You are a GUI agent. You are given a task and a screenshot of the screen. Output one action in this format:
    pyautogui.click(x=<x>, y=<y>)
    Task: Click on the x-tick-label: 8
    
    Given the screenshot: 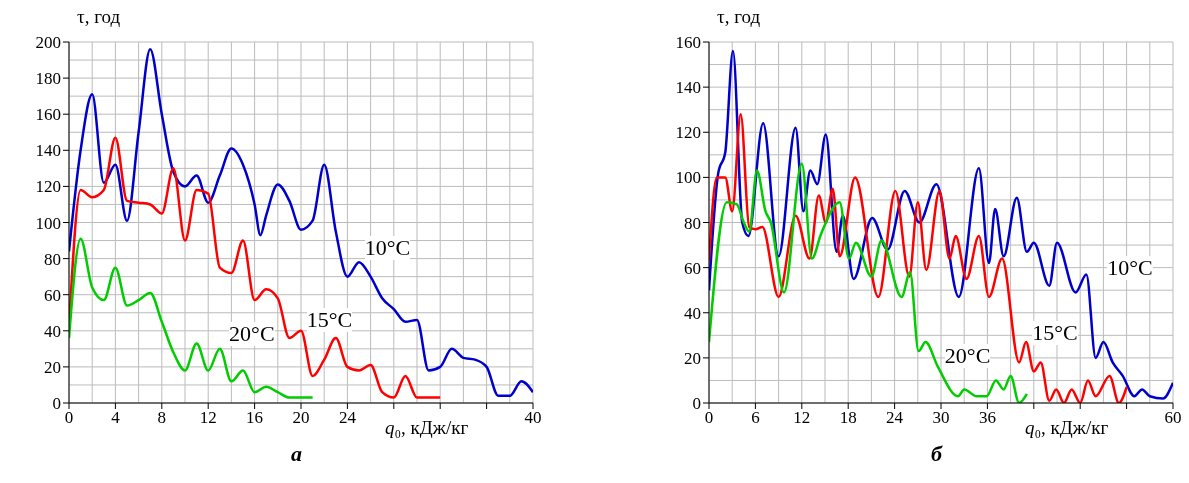 What is the action you would take?
    pyautogui.click(x=162, y=418)
    